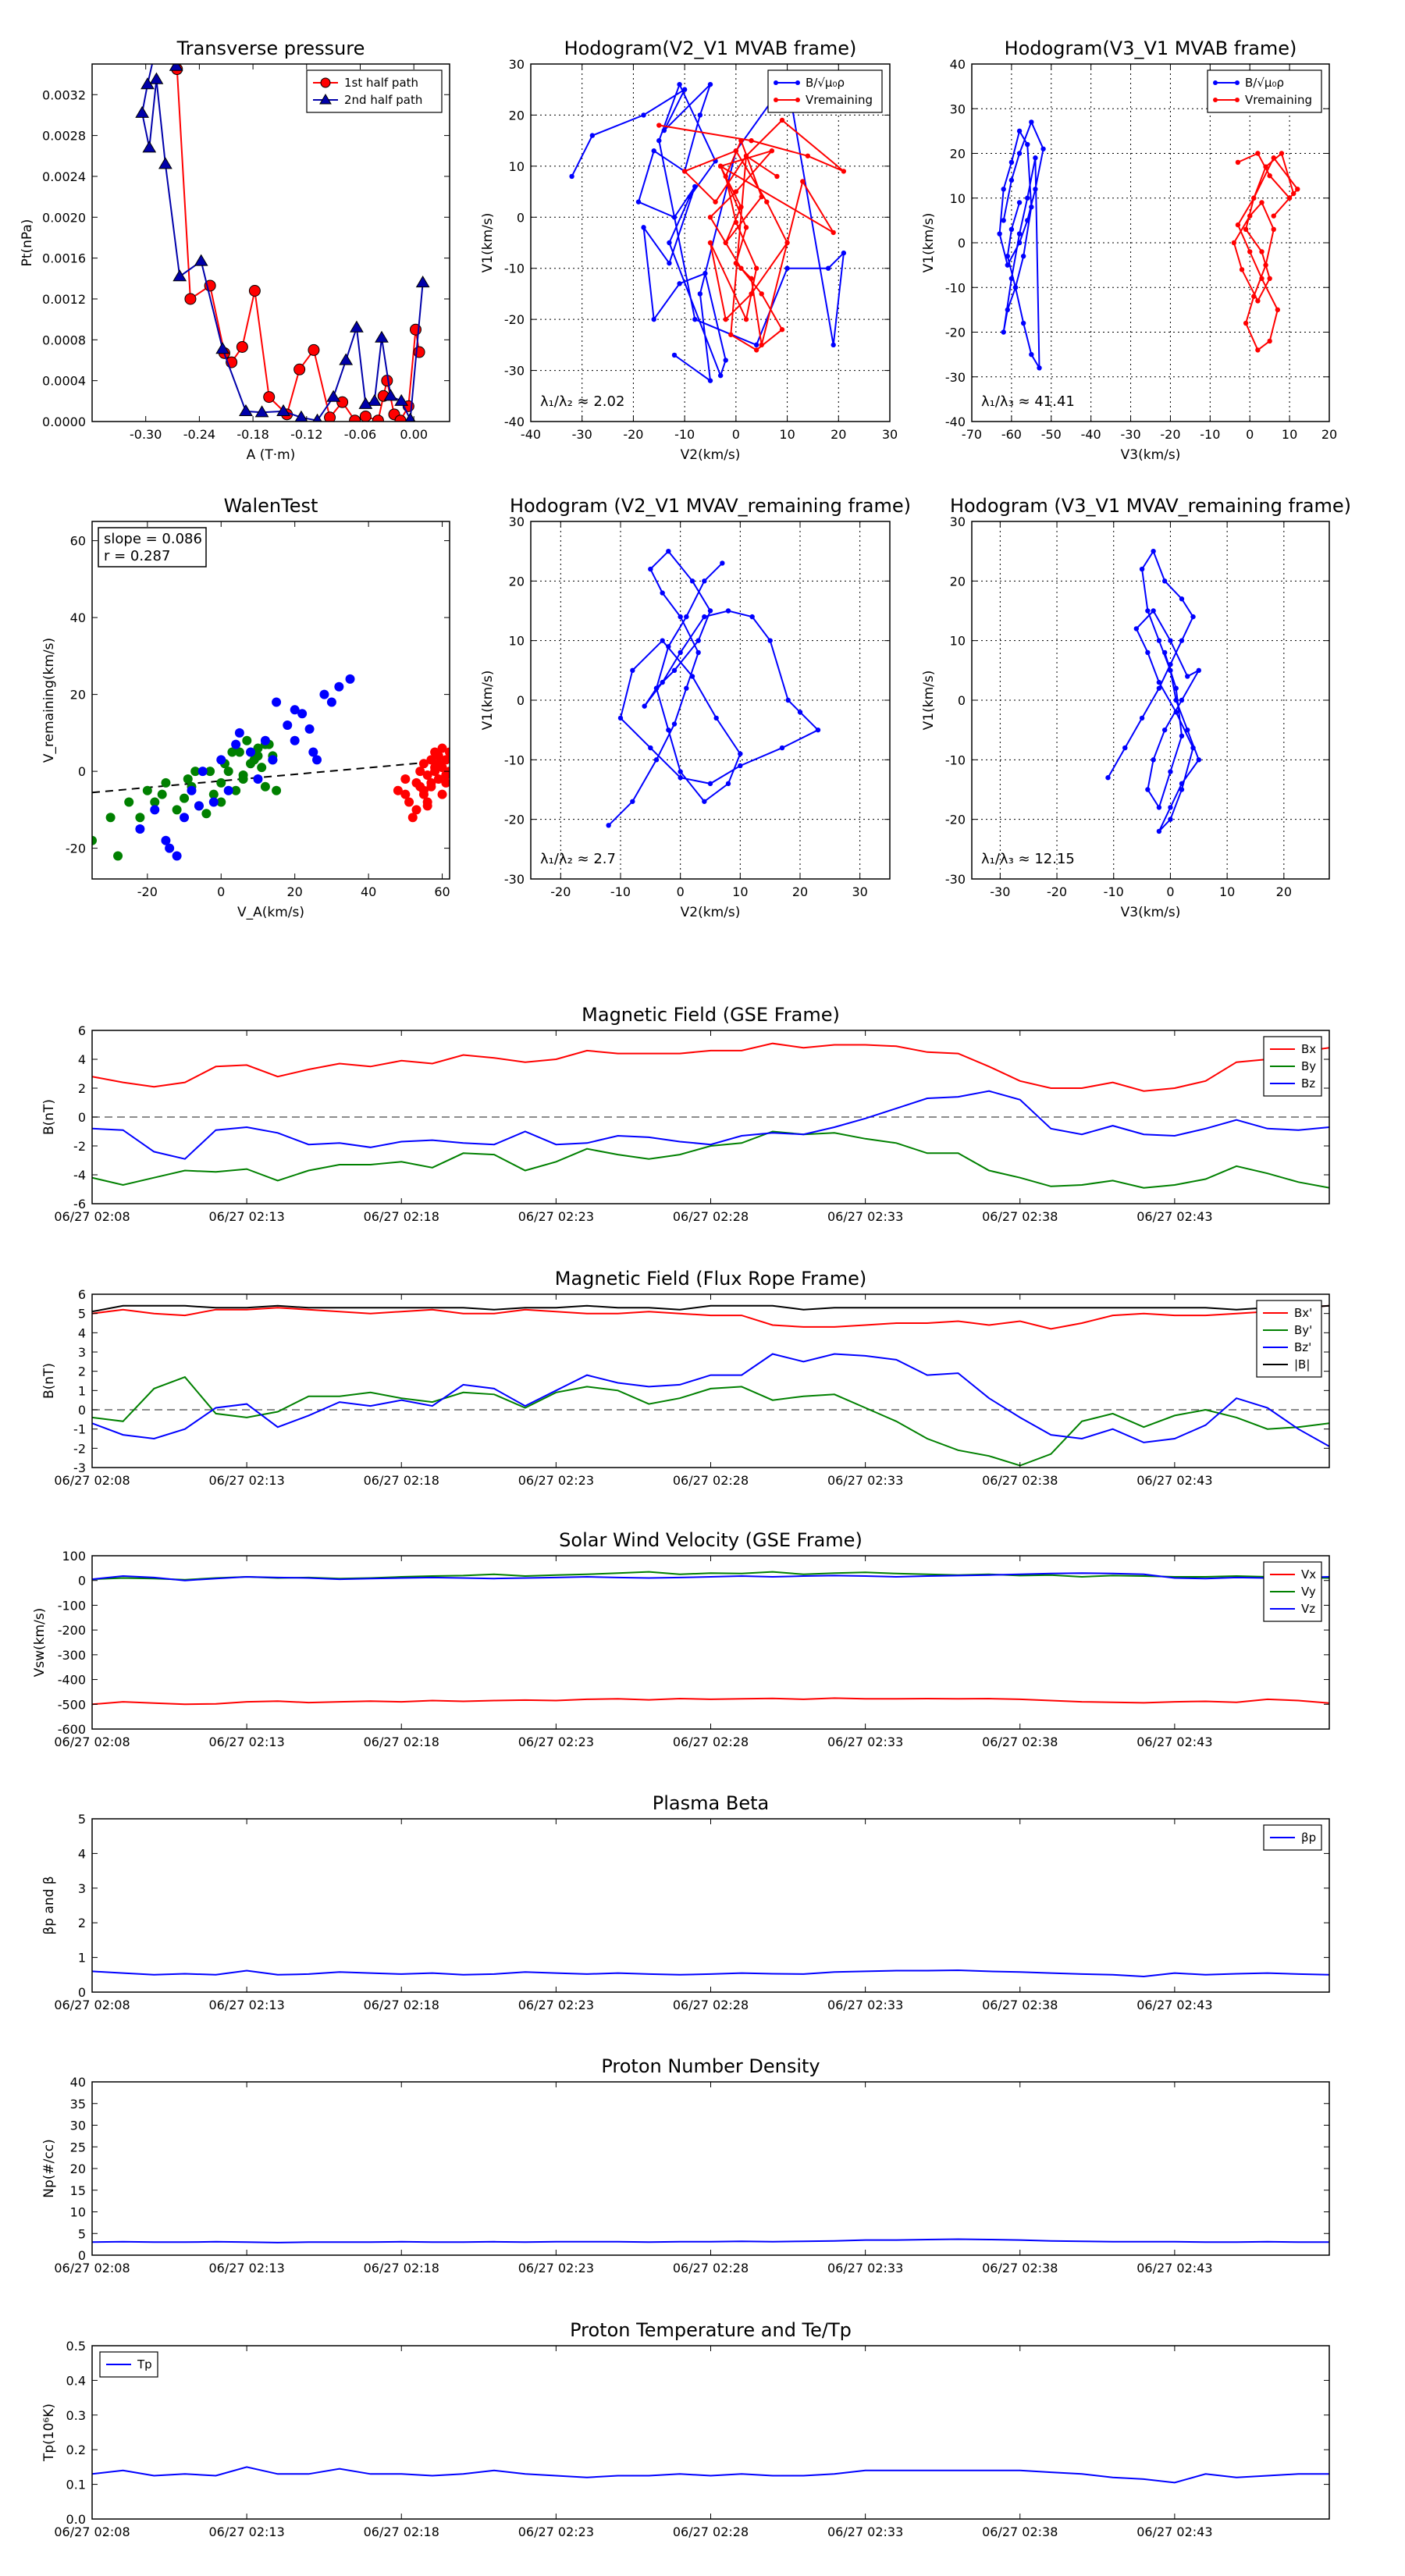 This screenshot has width=1405, height=2576. I want to click on y-tick-label: -40, so click(956, 422).